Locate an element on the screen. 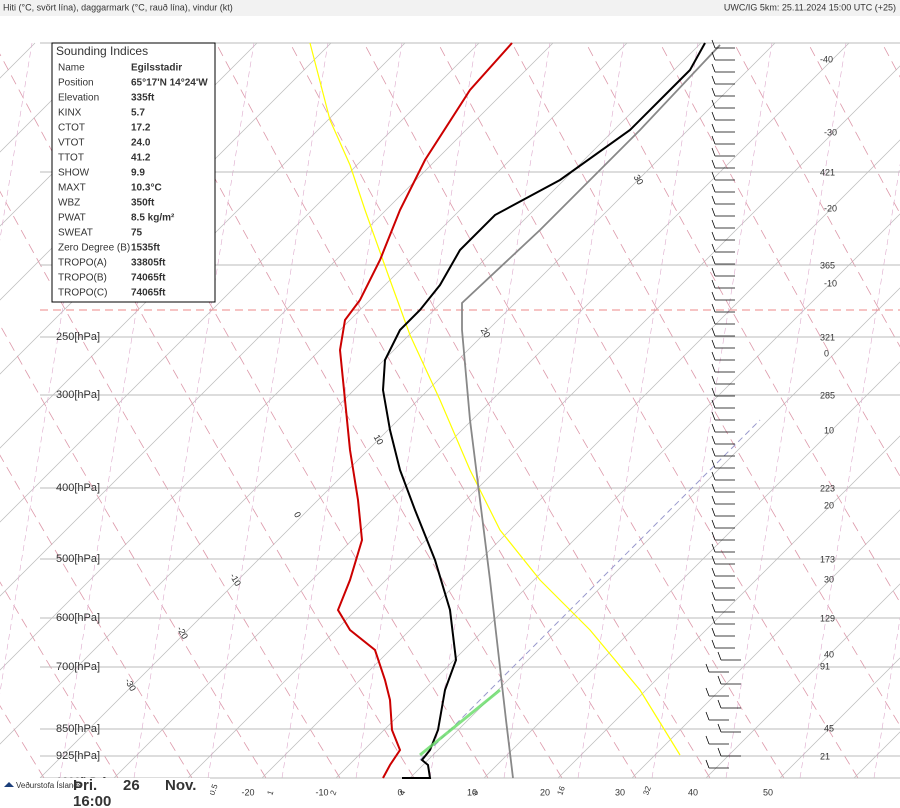  temperature-label: 40 is located at coordinates (693, 792).